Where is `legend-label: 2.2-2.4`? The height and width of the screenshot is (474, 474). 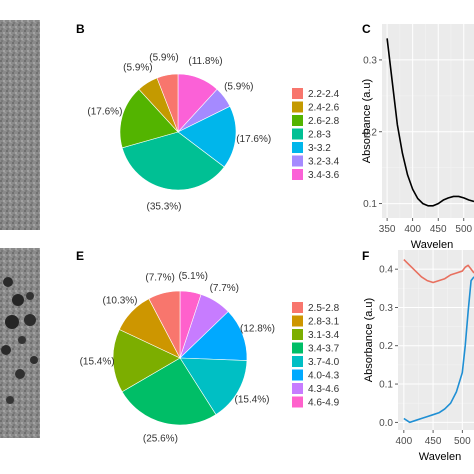
legend-label: 2.2-2.4 is located at coordinates (324, 94).